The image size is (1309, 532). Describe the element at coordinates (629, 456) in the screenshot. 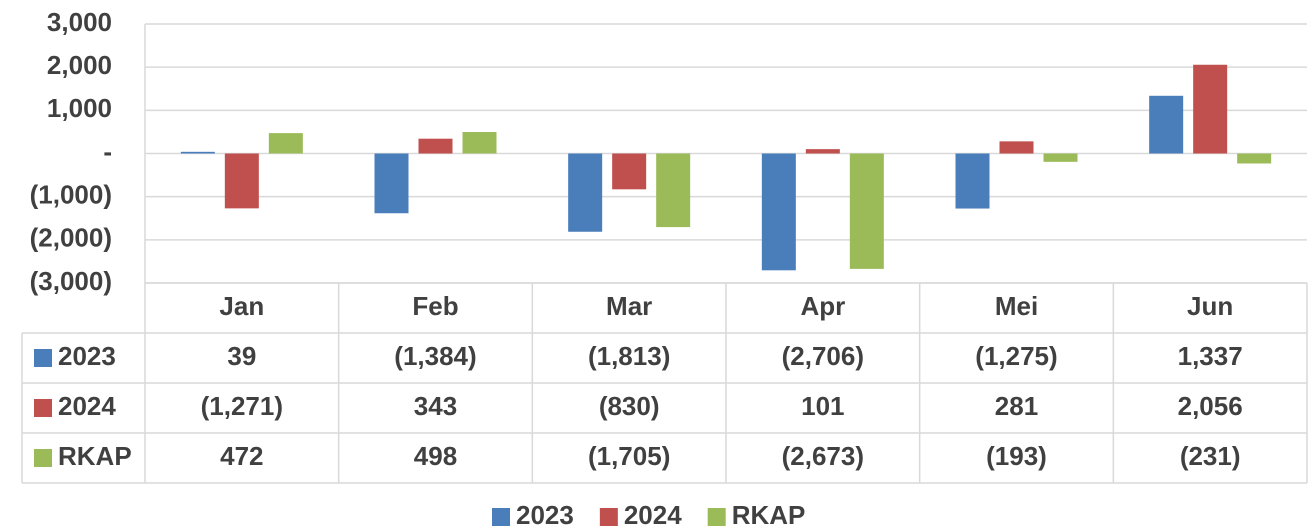

I see `table-cell: (1,705)` at that location.